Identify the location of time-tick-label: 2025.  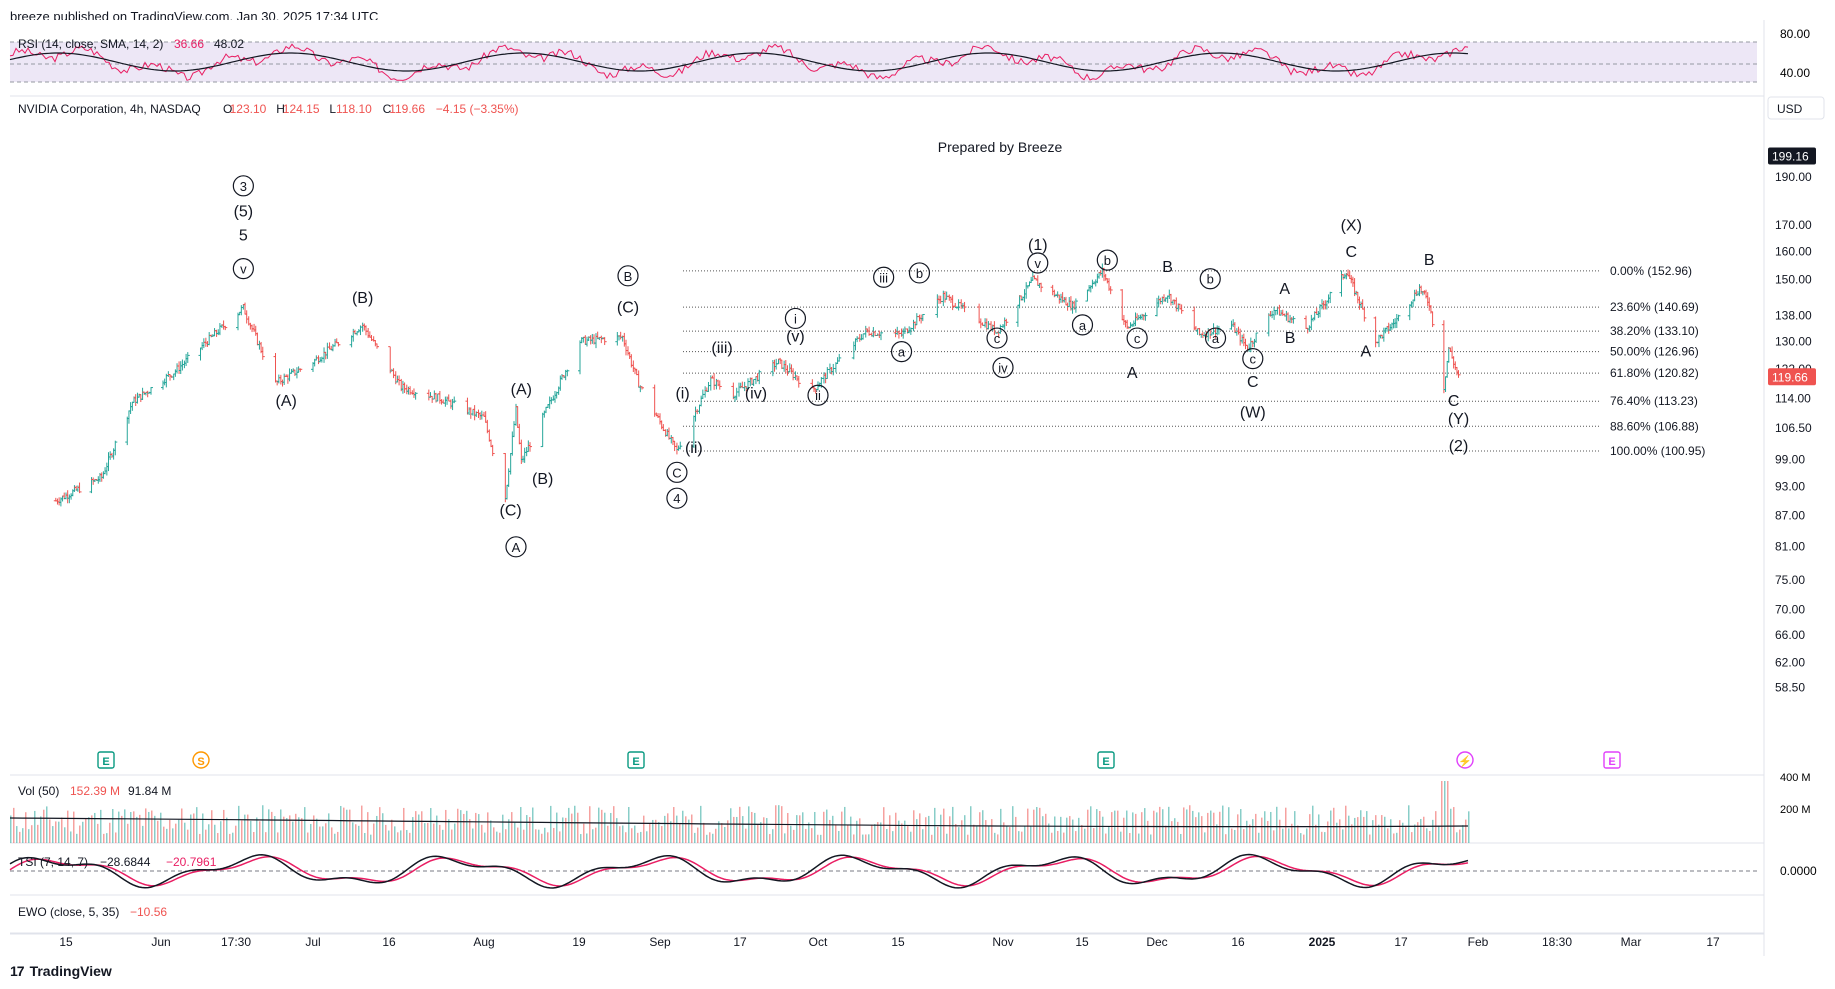
(1322, 942).